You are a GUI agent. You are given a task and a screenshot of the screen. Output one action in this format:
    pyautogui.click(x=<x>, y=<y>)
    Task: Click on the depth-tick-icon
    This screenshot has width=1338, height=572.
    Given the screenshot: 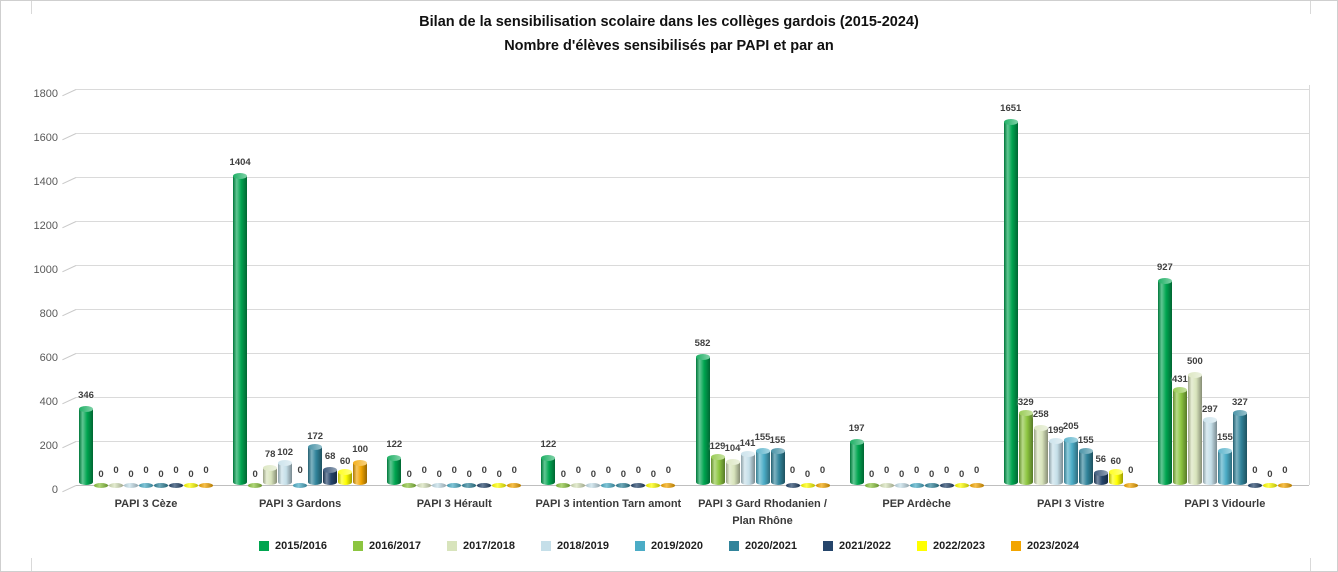 What is the action you would take?
    pyautogui.click(x=69, y=137)
    